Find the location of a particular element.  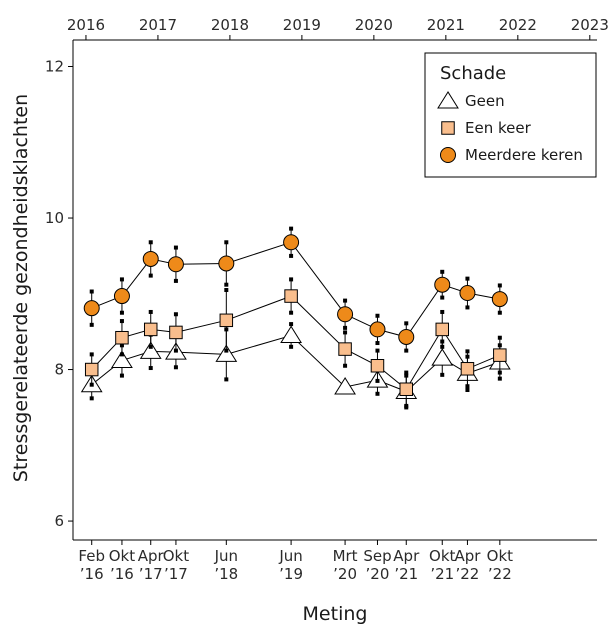

x-axis-title: Meting is located at coordinates (335, 614).